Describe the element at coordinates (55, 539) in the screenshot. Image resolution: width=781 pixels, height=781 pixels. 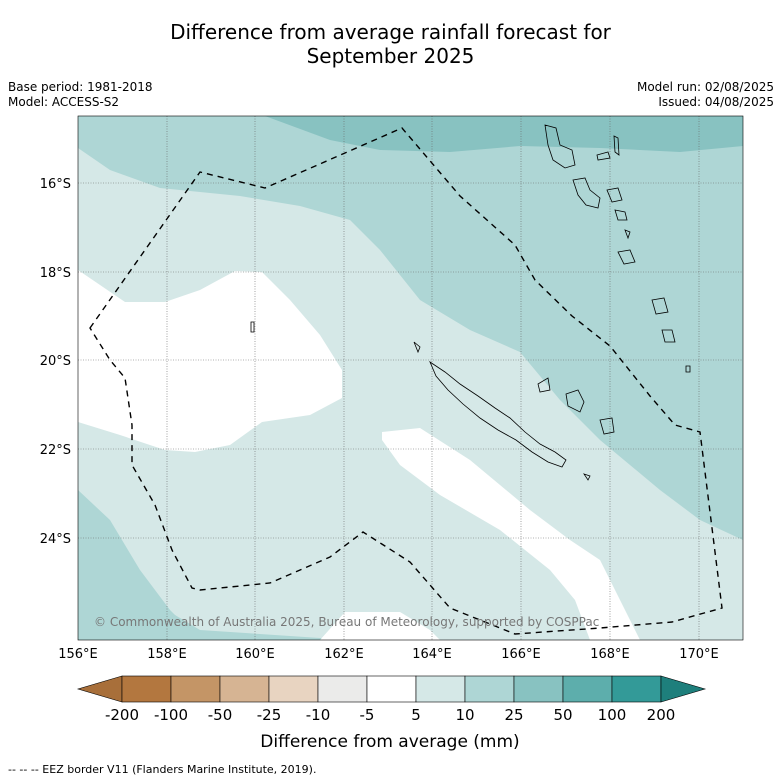
I see `lat-label: 24°S` at that location.